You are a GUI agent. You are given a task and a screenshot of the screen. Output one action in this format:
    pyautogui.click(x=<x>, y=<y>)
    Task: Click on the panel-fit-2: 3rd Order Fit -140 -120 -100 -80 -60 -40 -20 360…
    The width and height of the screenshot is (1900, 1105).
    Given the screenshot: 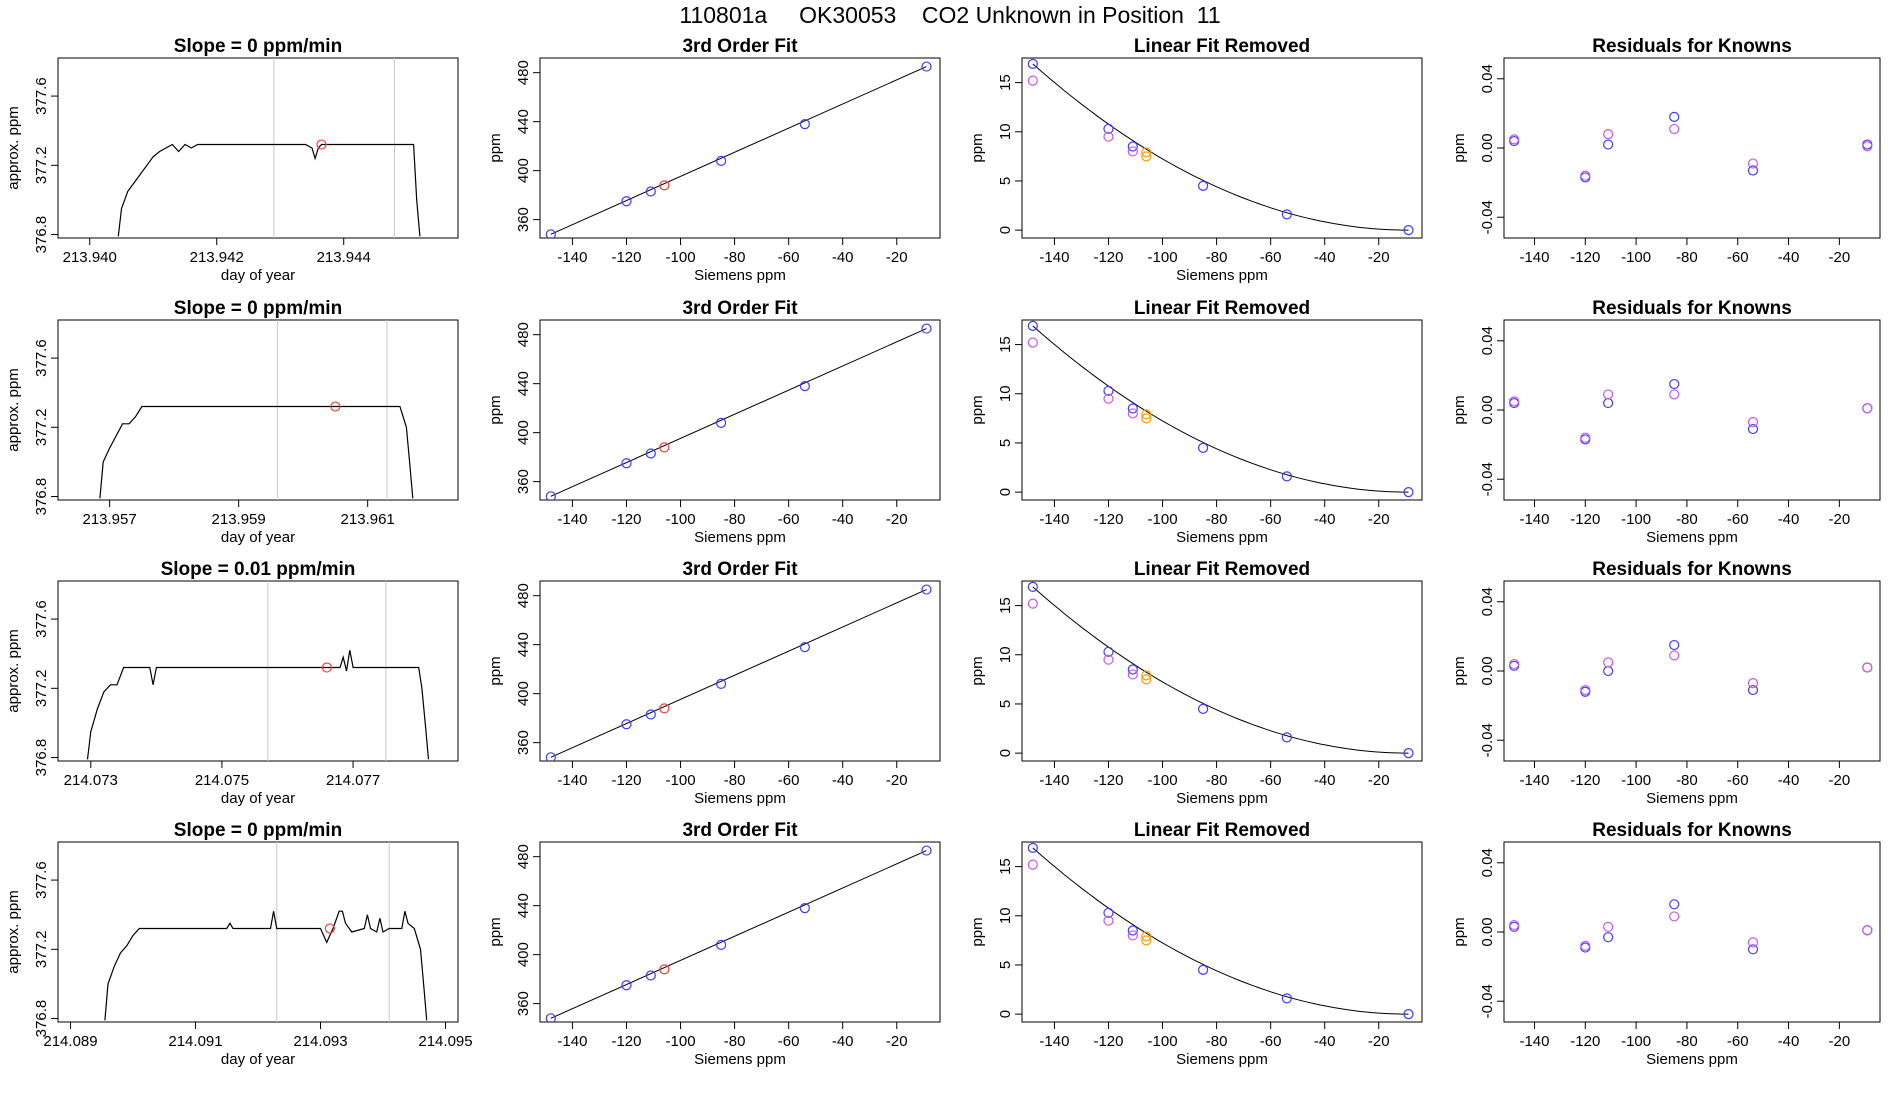 What is the action you would take?
    pyautogui.click(x=714, y=422)
    